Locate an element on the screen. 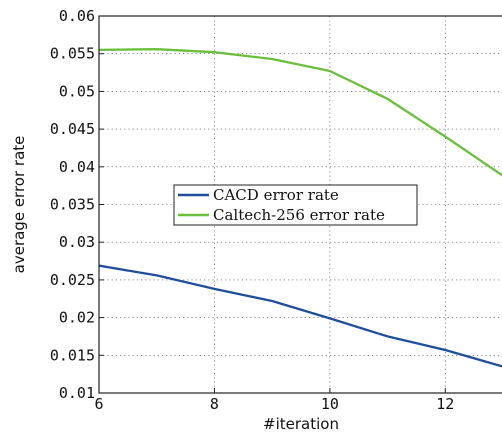  legend-box is located at coordinates (295, 205).